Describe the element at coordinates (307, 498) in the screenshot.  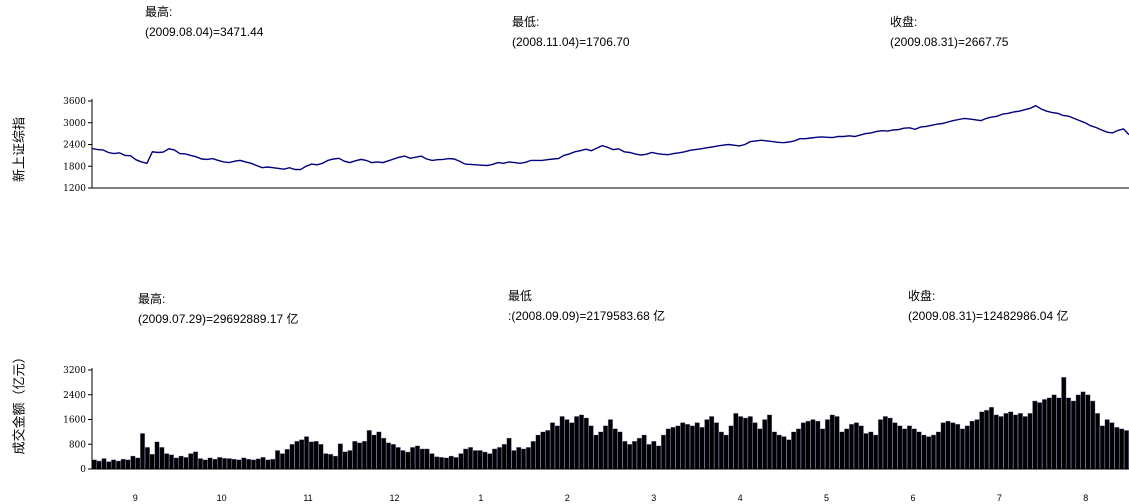
I see `bar-x-tick-label: 11` at that location.